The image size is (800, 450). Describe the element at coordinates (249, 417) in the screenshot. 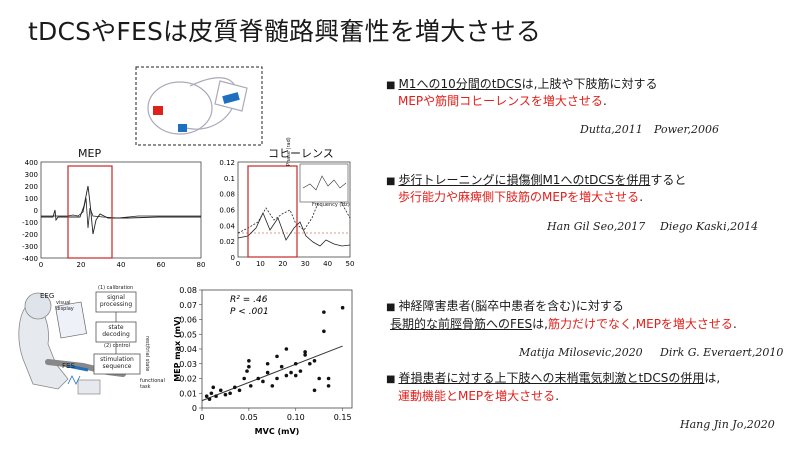

I see `scatter-x-tick: 0.05` at that location.